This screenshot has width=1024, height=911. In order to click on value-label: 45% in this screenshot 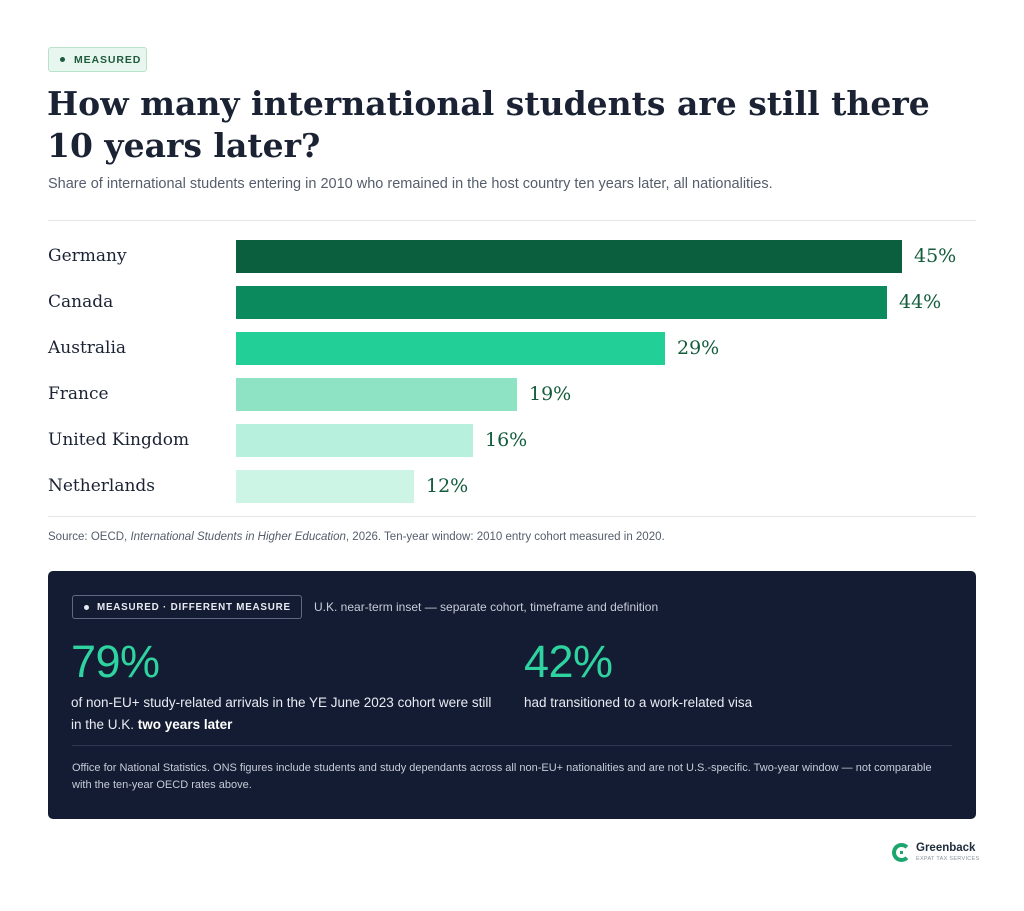, I will do `click(935, 256)`.